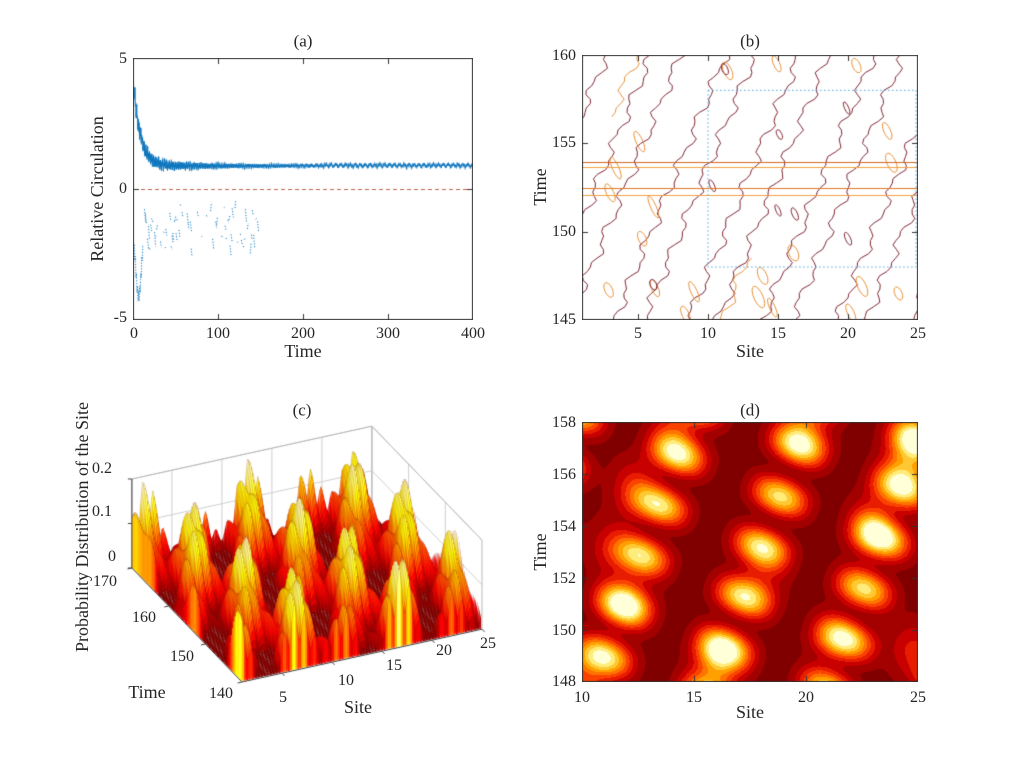 This screenshot has height=768, width=1024. What do you see at coordinates (112, 556) in the screenshot?
I see `plot-c-ztick: 0` at bounding box center [112, 556].